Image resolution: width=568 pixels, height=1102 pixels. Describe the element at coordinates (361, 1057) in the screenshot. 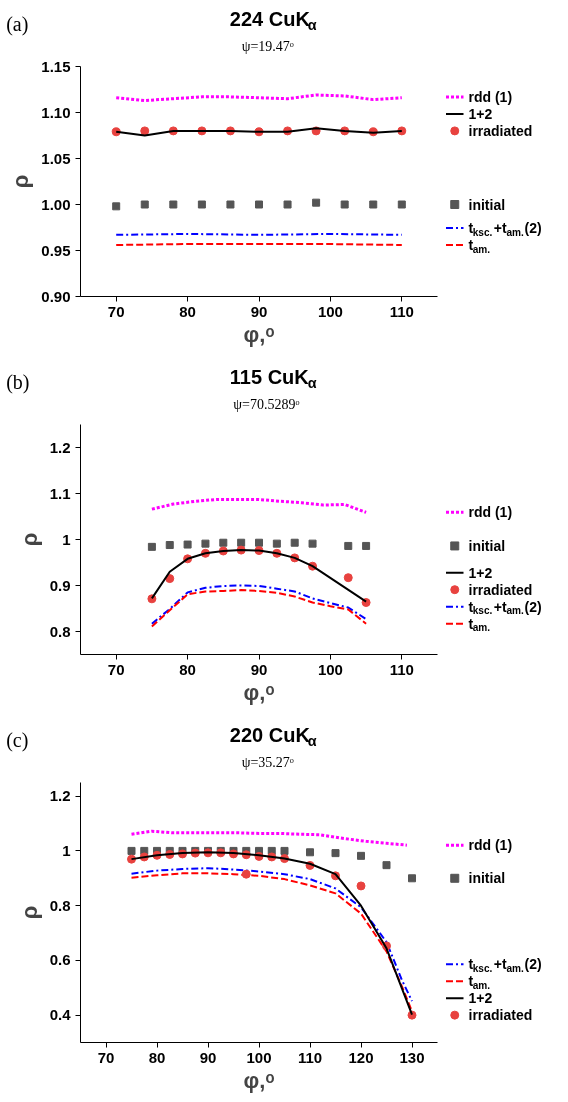

I see `x-tick-label: 120` at that location.